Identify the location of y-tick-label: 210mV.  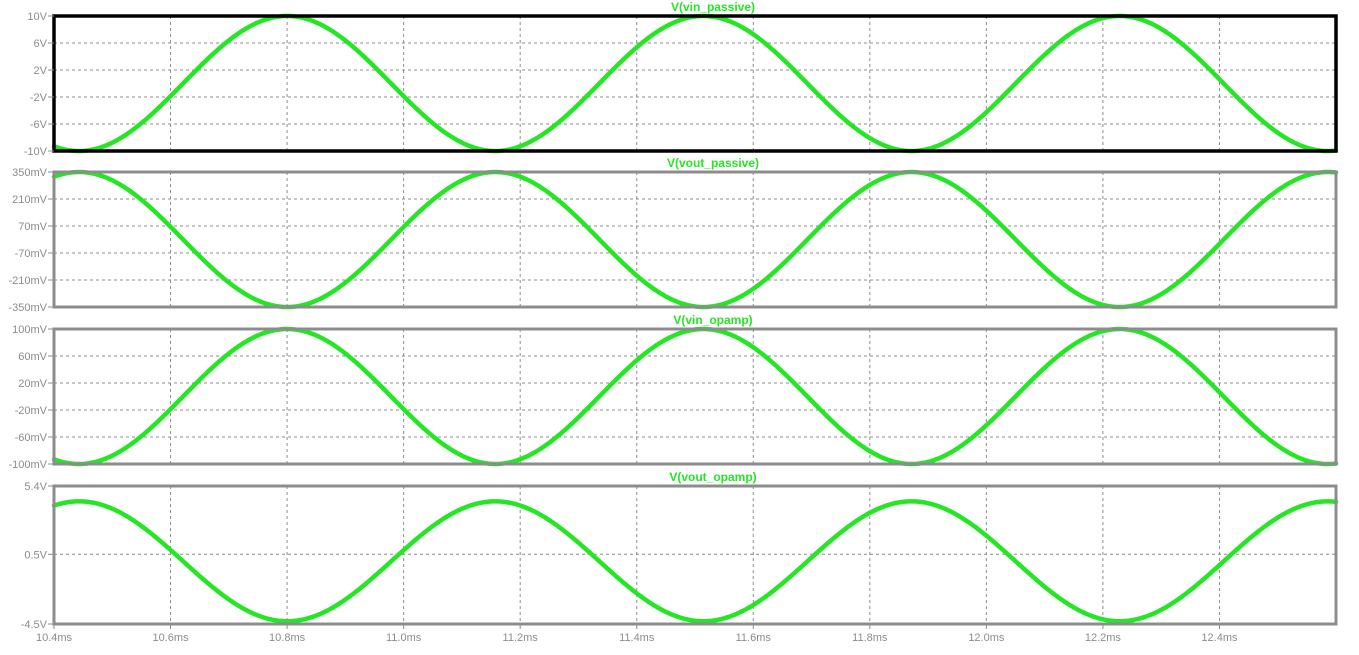
(30, 200).